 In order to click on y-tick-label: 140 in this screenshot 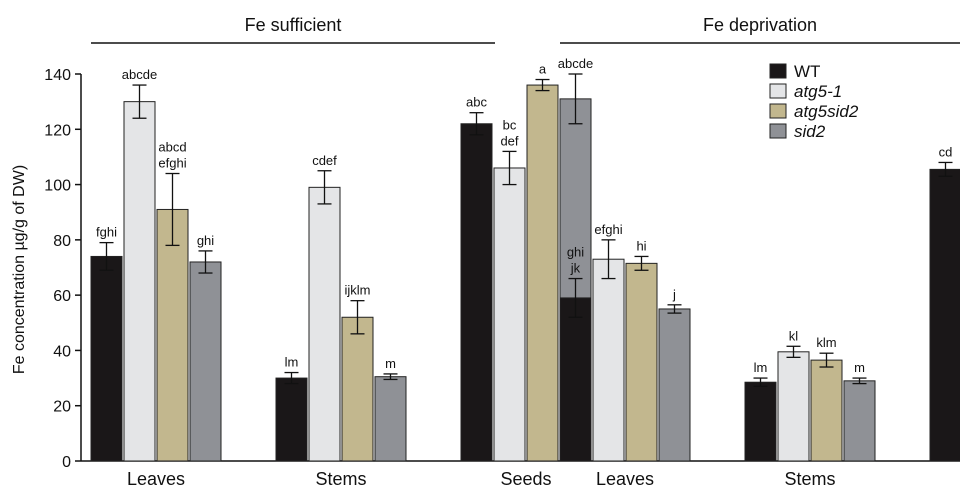, I will do `click(57, 75)`.